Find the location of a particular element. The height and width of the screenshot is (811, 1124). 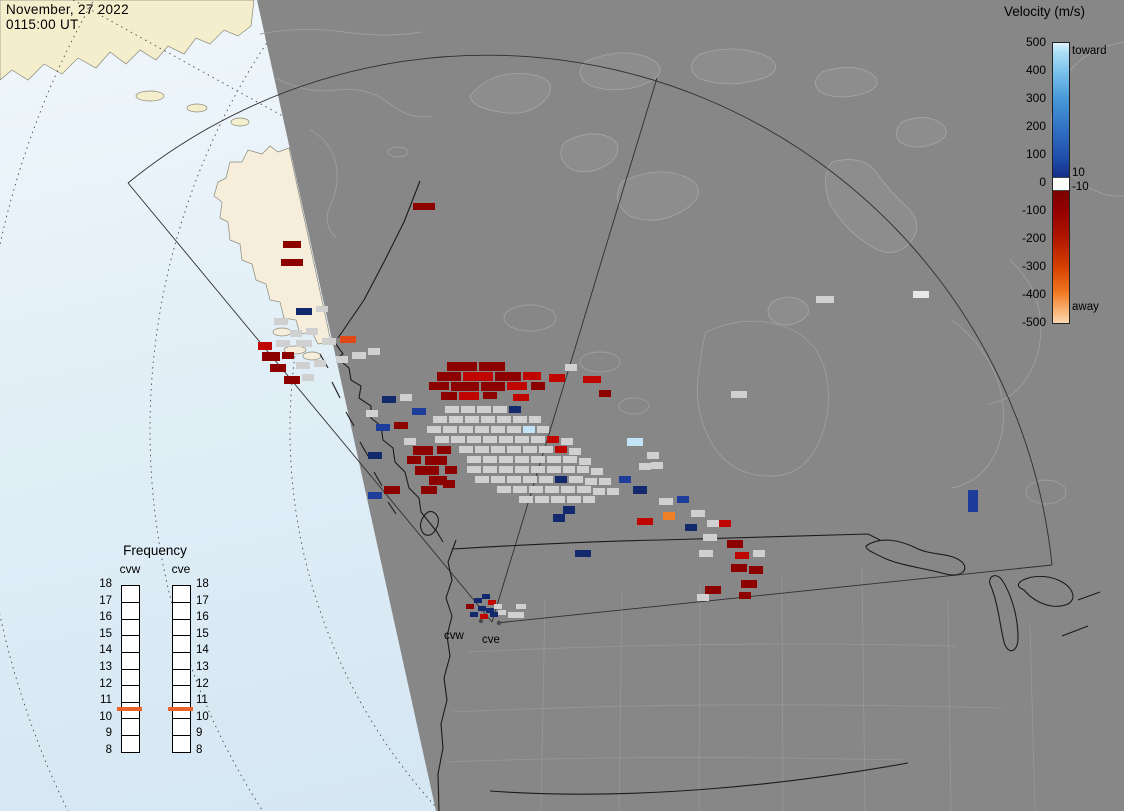

frequency-tick-label: 17 is located at coordinates (202, 600).